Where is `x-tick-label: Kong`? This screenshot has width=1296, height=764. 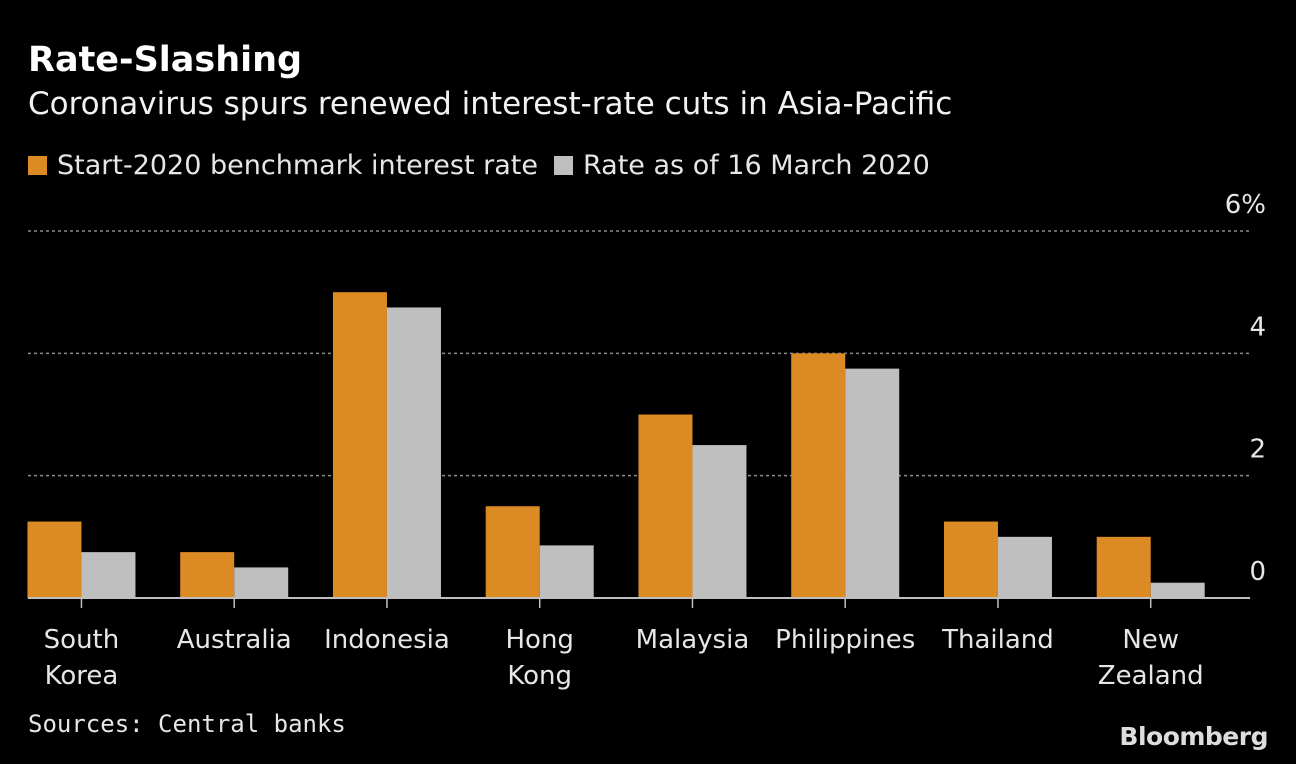 x-tick-label: Kong is located at coordinates (539, 676).